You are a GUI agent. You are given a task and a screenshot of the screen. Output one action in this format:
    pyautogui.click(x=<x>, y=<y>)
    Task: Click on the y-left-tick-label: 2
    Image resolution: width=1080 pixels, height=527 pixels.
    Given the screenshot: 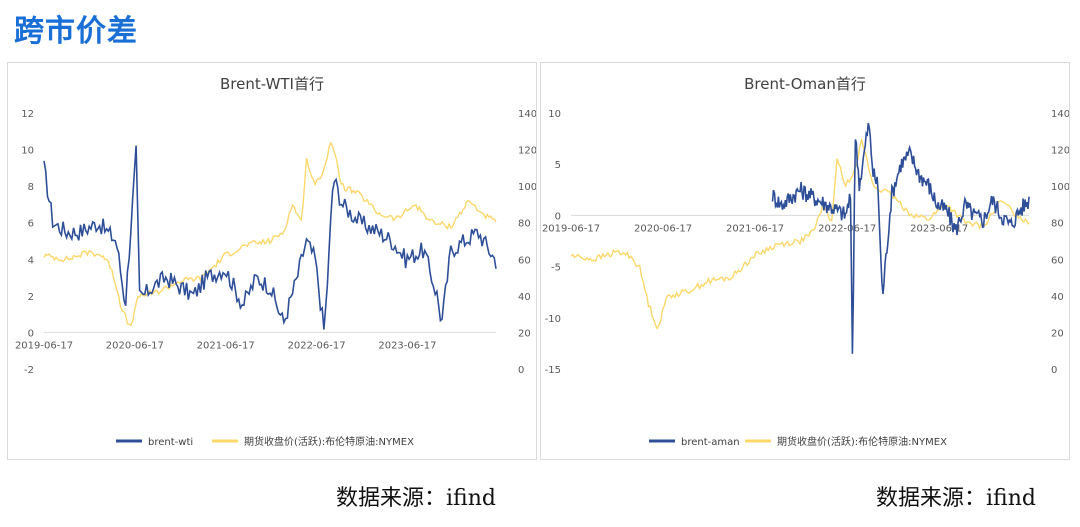 What is the action you would take?
    pyautogui.click(x=31, y=297)
    